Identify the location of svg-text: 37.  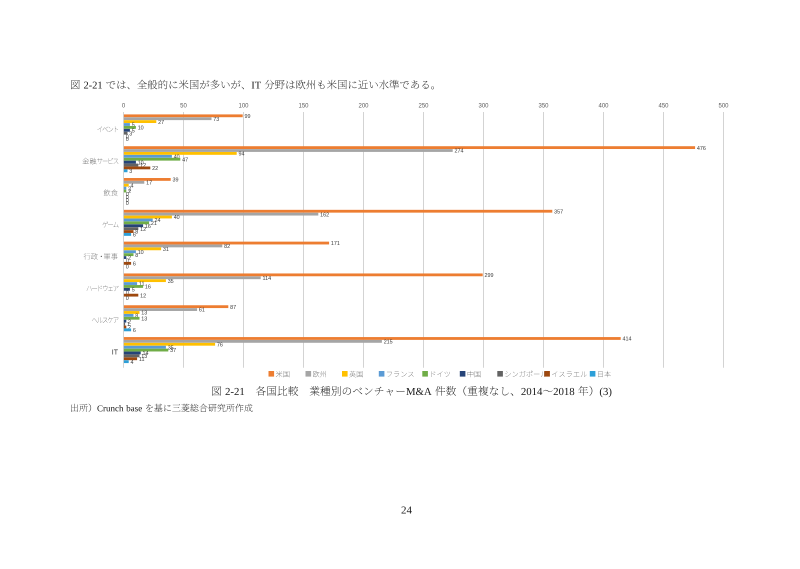
(173, 351).